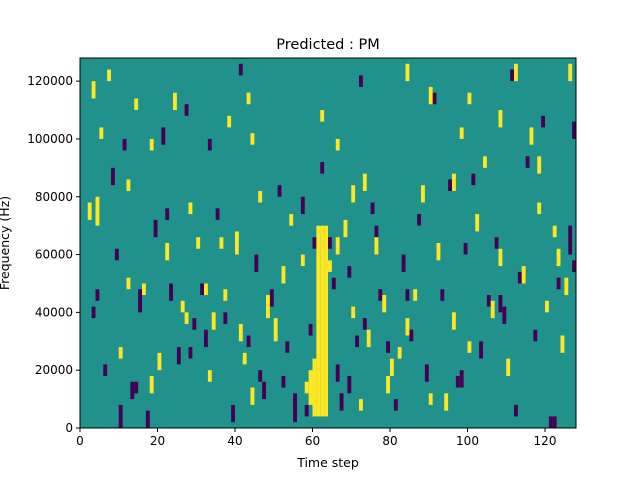 The image size is (640, 480). Describe the element at coordinates (312, 441) in the screenshot. I see `x-tick-label: 60` at that location.